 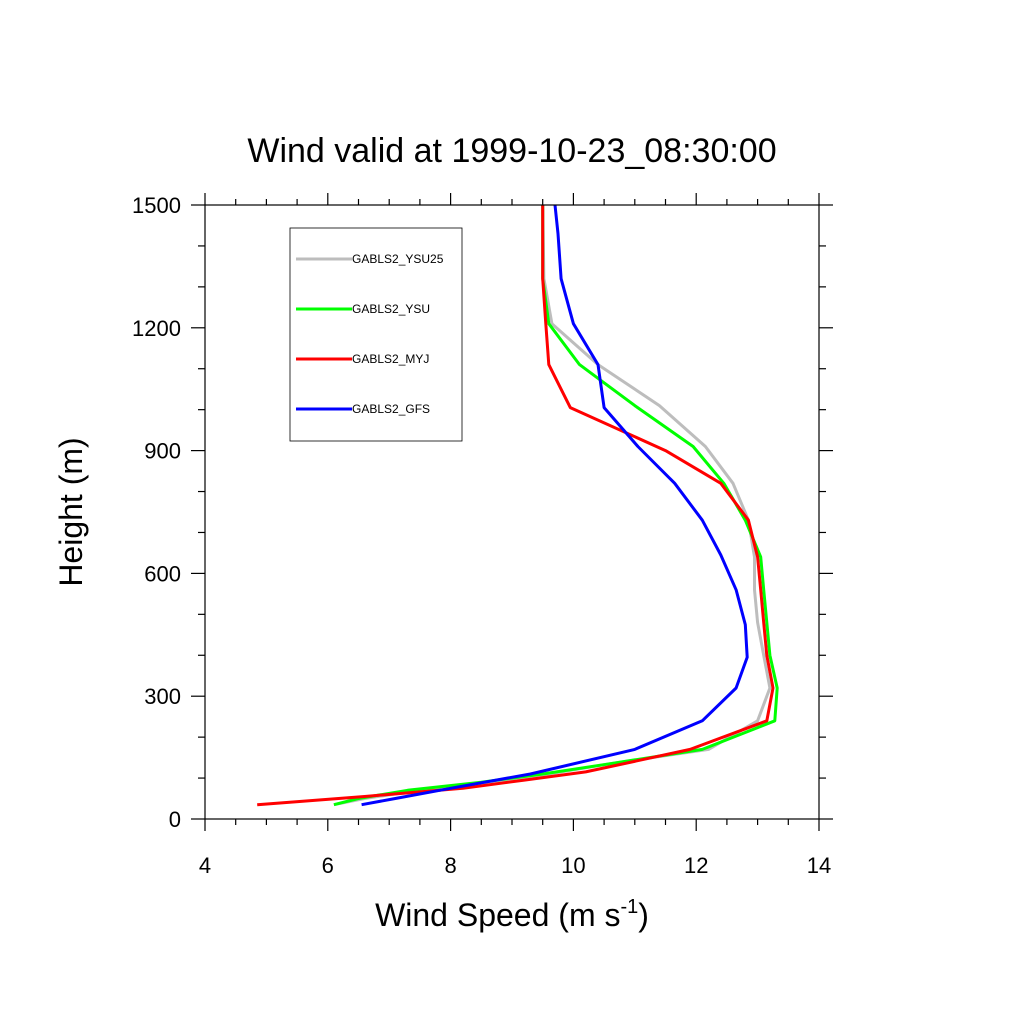 I want to click on x-tick-label: 6, so click(x=328, y=865).